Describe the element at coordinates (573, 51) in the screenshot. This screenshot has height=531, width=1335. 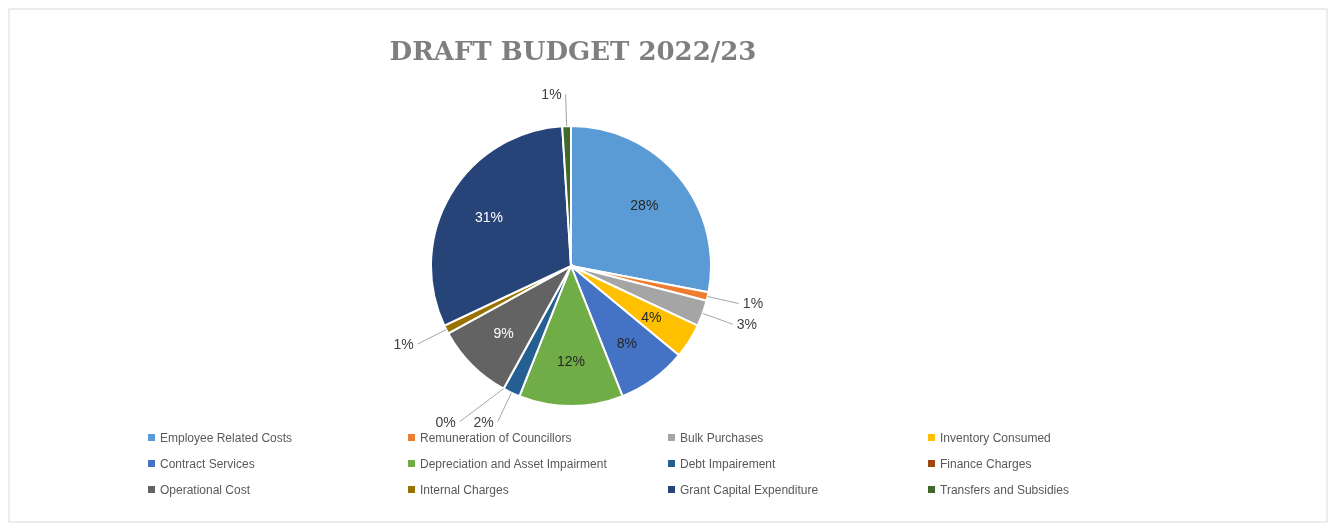
I see `chart-title: DRAFT BUDGET 2022/23` at that location.